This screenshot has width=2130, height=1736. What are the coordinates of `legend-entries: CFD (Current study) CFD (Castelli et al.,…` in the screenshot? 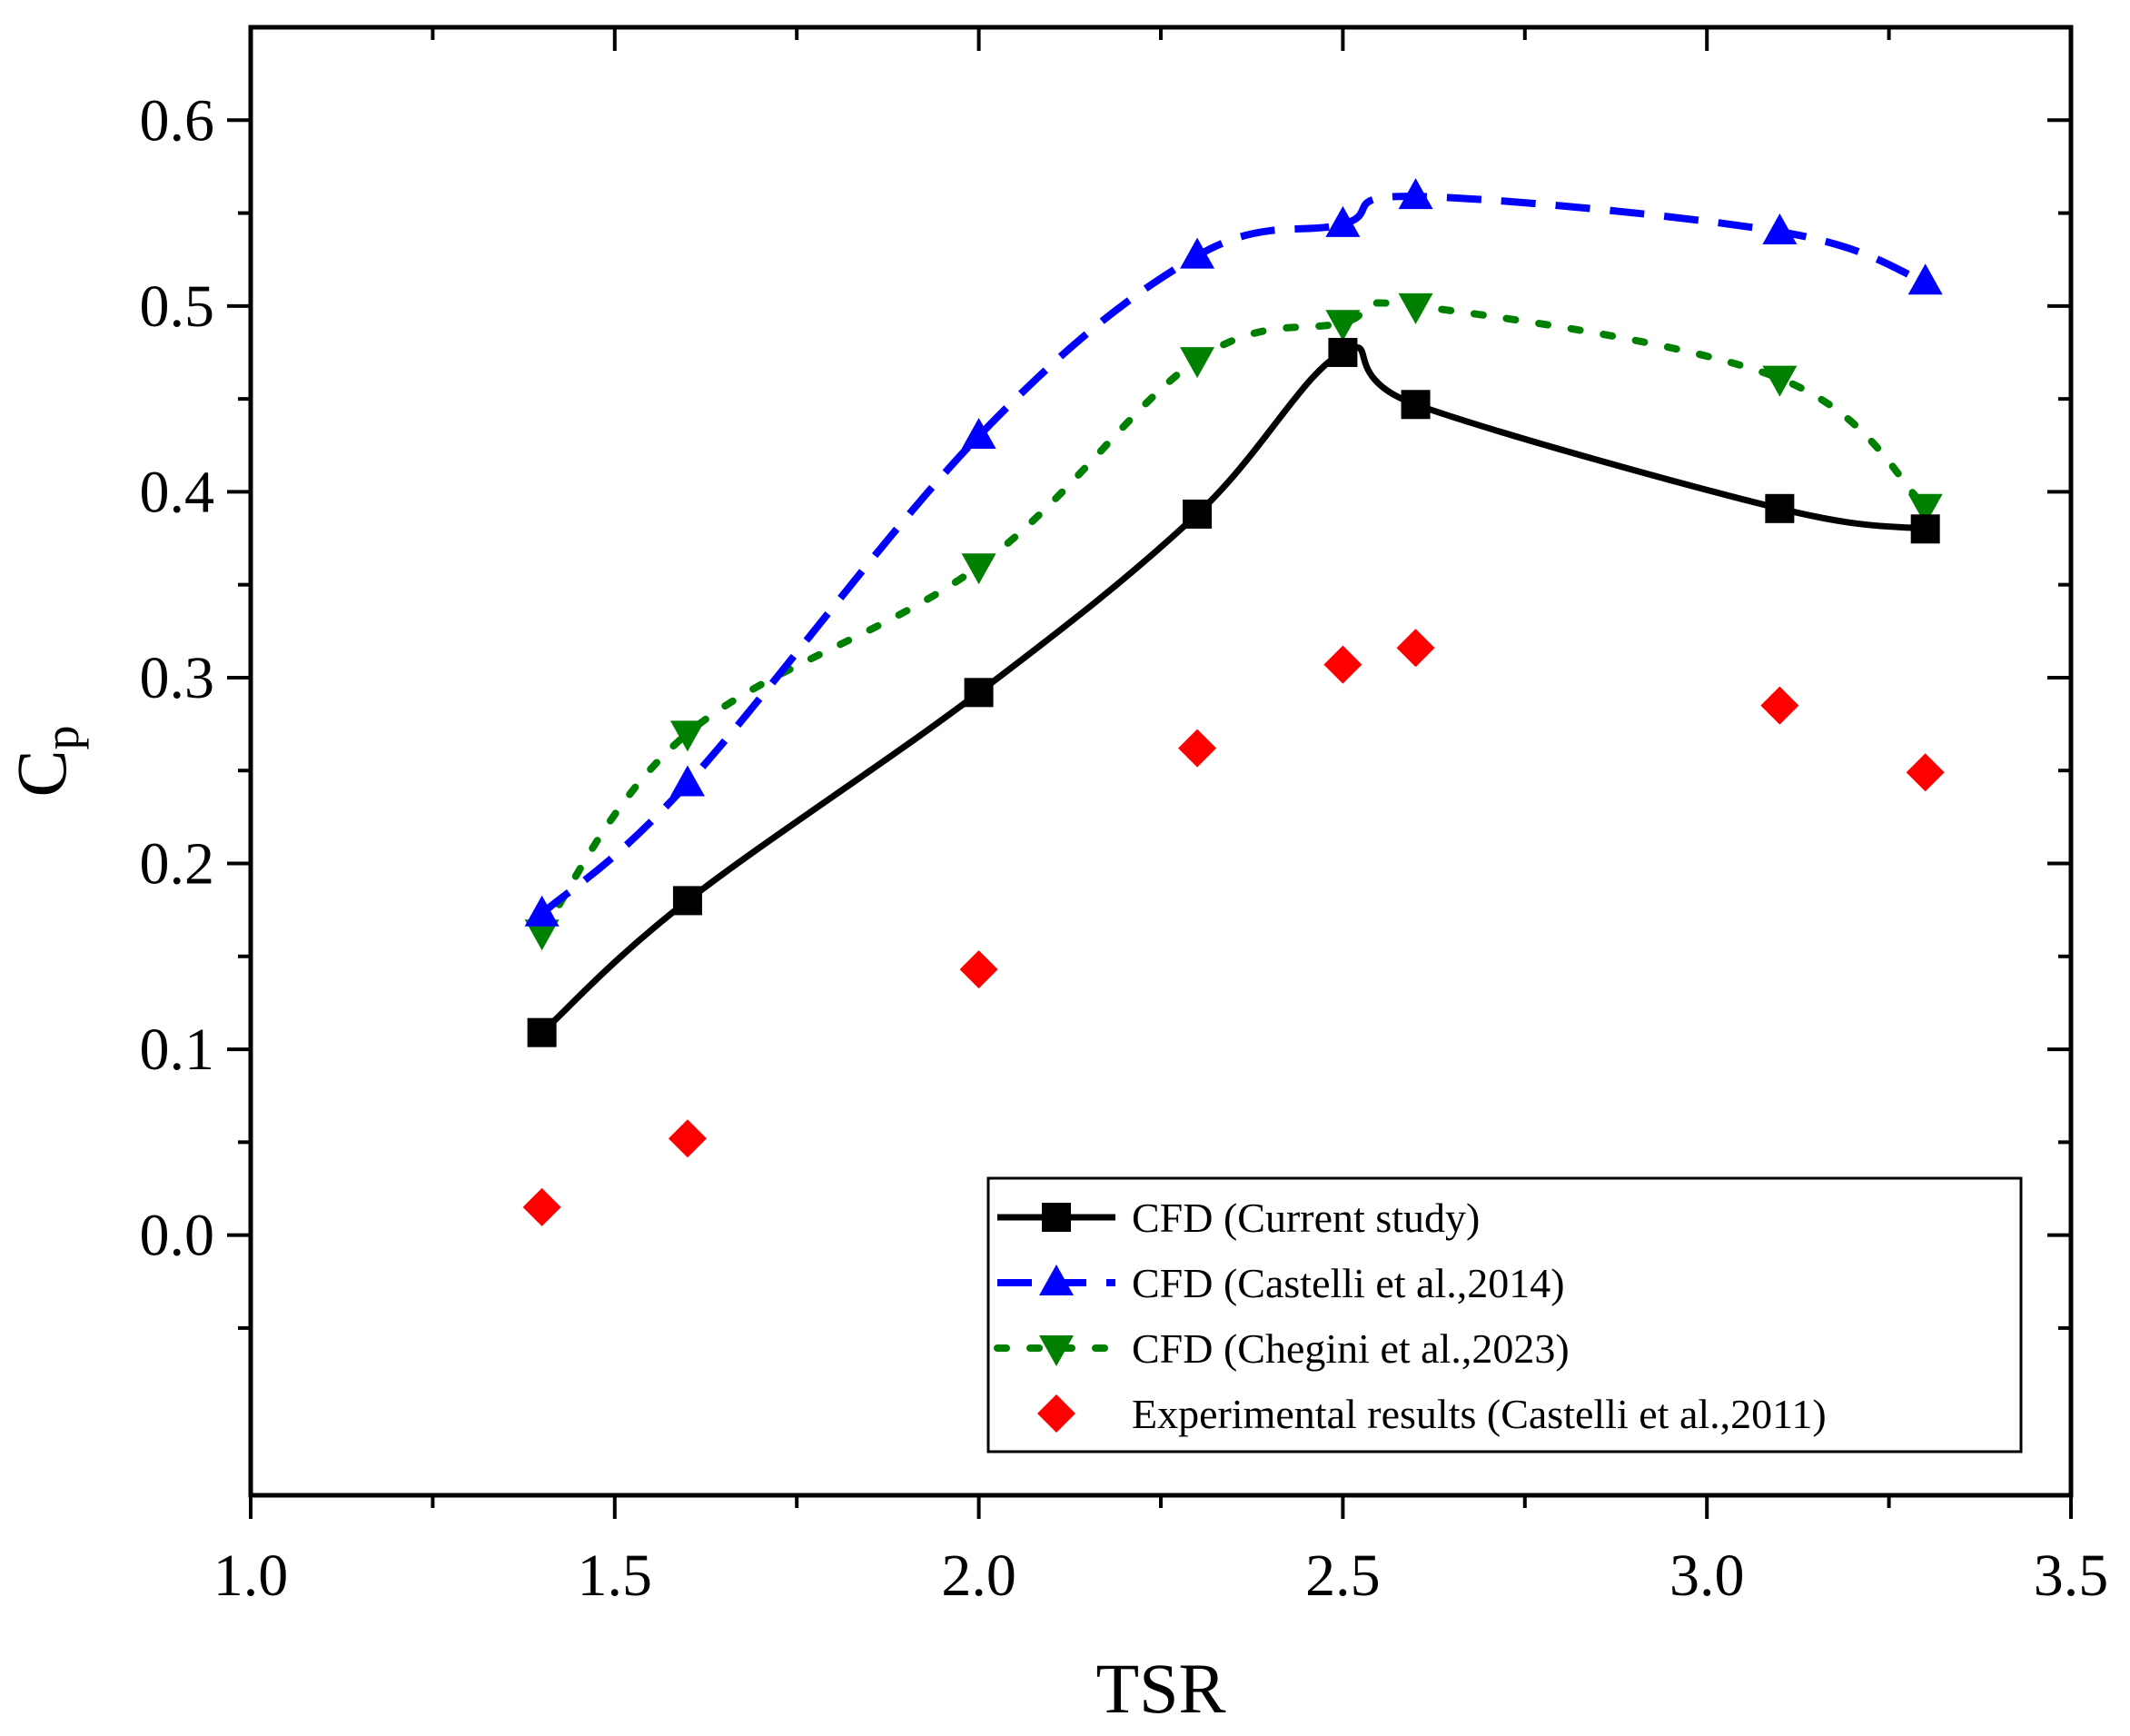 It's located at (1410, 1316).